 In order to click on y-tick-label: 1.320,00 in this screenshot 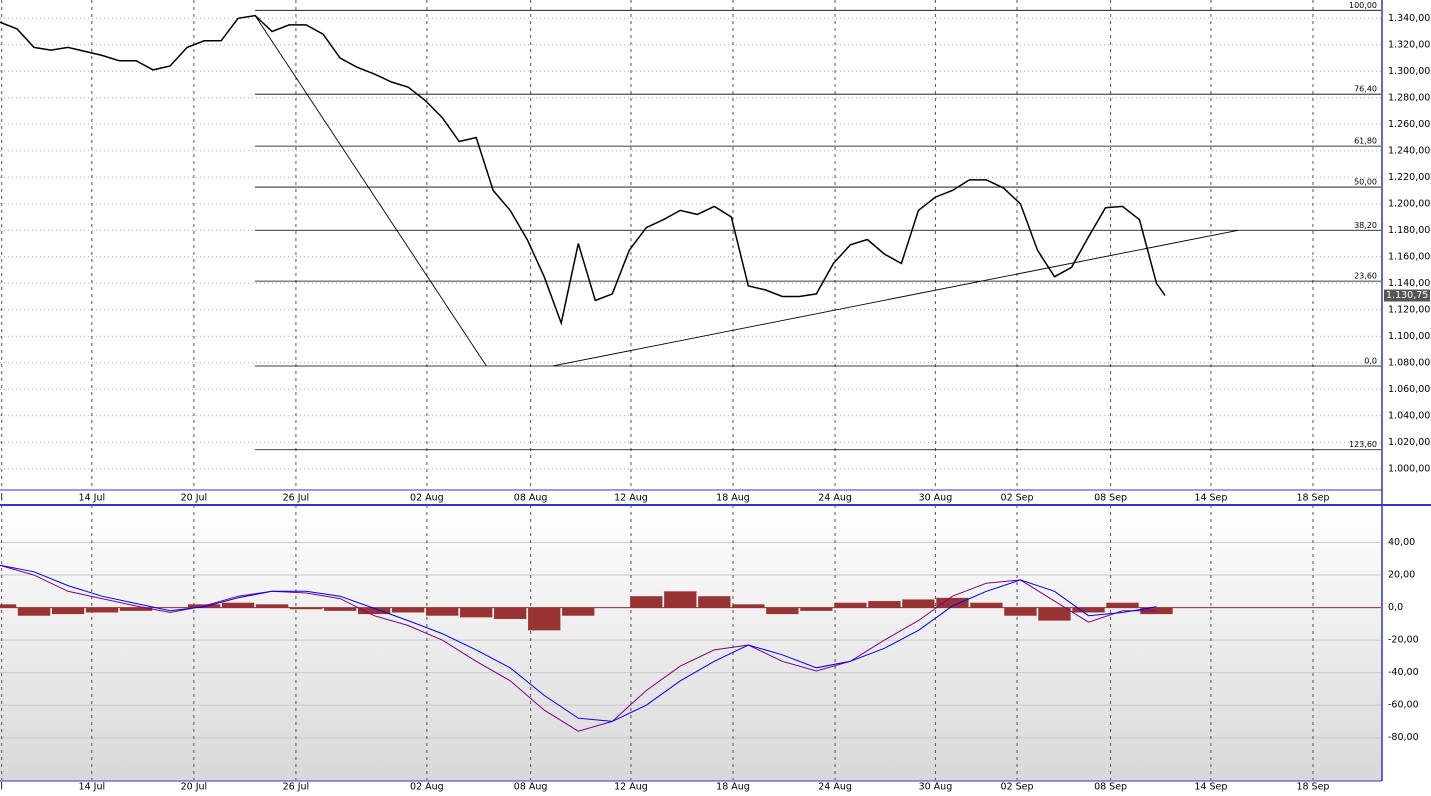, I will do `click(1409, 44)`.